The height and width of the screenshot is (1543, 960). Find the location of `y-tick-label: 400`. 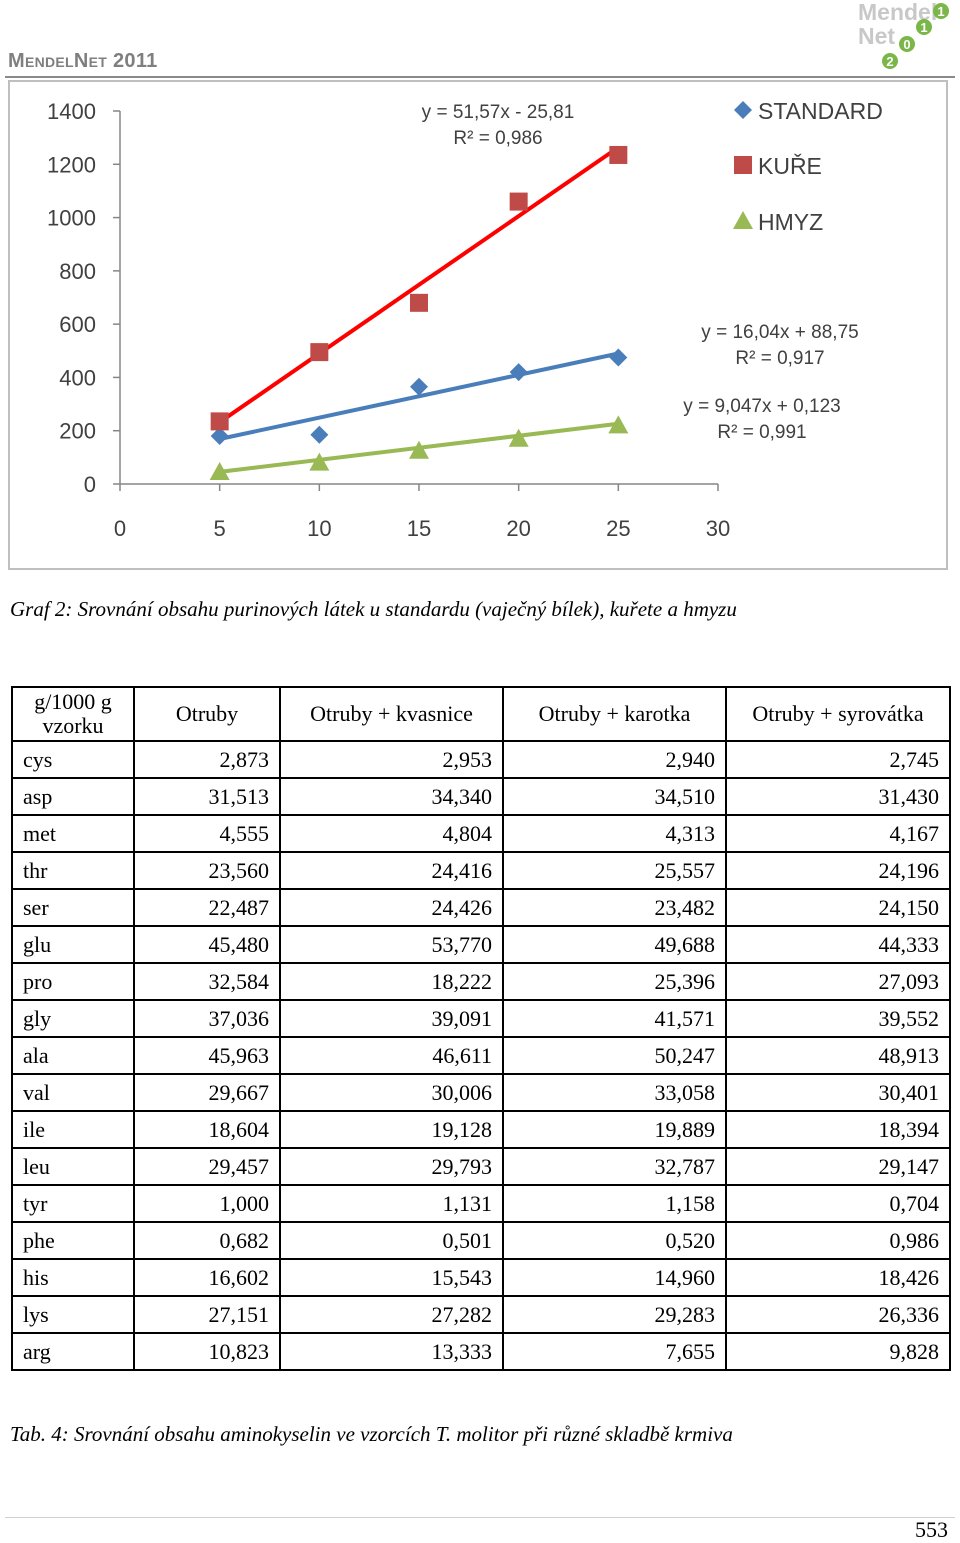

y-tick-label: 400 is located at coordinates (77, 377).